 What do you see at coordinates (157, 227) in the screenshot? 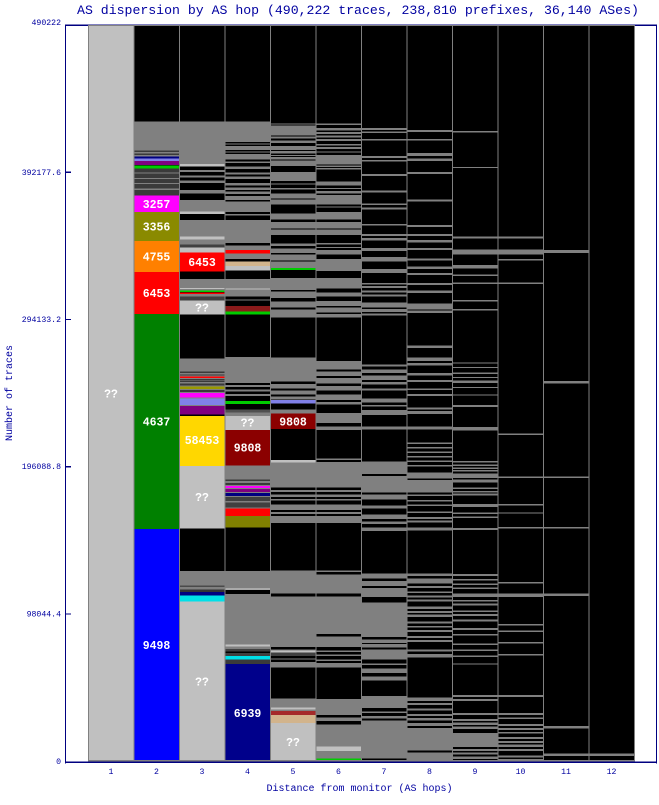
I see `svg-text: 3356` at bounding box center [157, 227].